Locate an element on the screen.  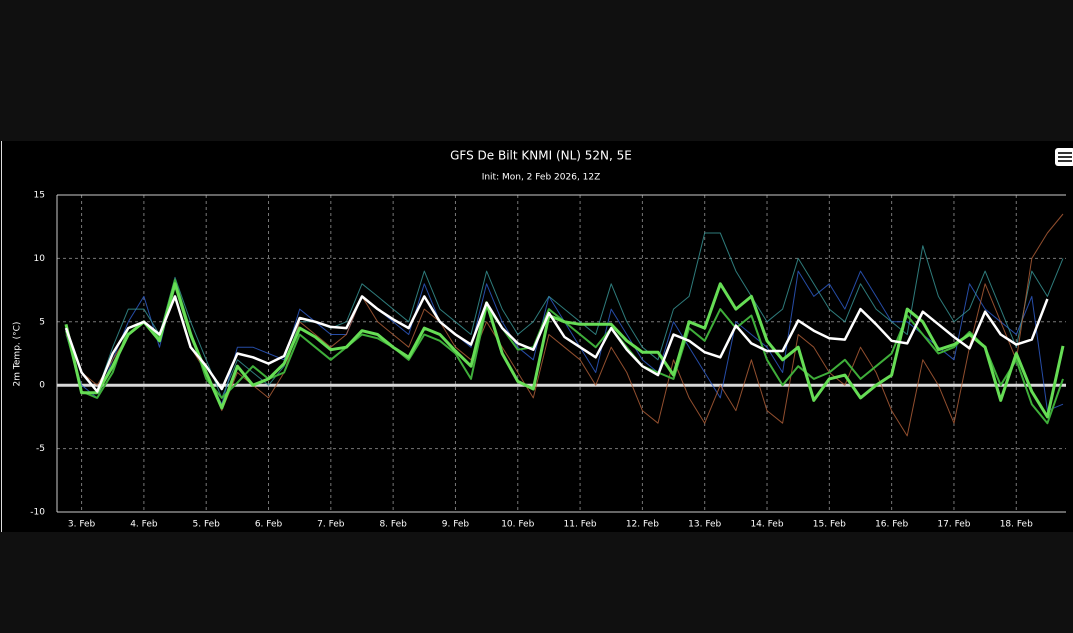
x-tick-label: 3. Feb is located at coordinates (82, 525).